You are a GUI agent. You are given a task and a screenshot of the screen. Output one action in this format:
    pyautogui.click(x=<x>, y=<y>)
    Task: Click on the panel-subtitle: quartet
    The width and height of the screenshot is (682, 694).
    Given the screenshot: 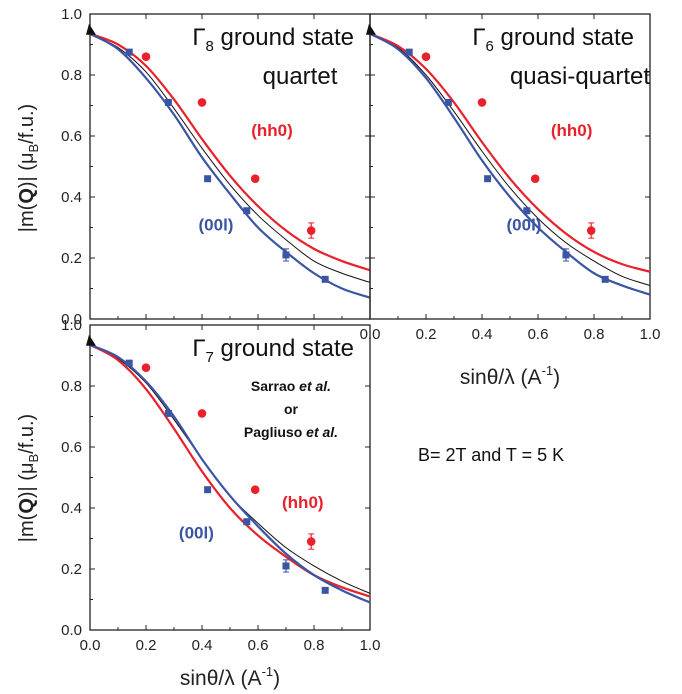 What is the action you would take?
    pyautogui.click(x=300, y=76)
    